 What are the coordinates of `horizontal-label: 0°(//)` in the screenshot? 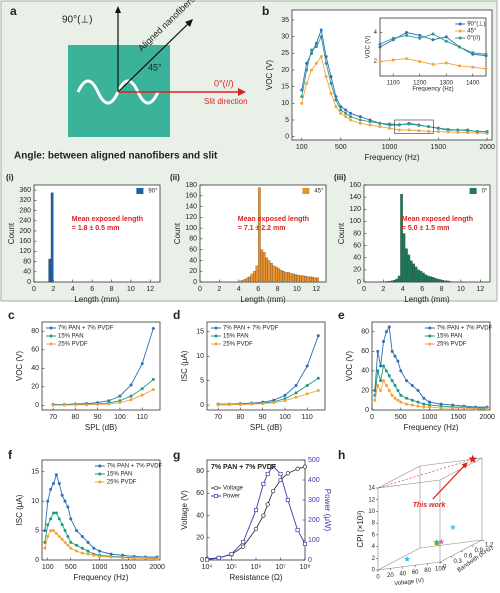 It's located at (224, 83).